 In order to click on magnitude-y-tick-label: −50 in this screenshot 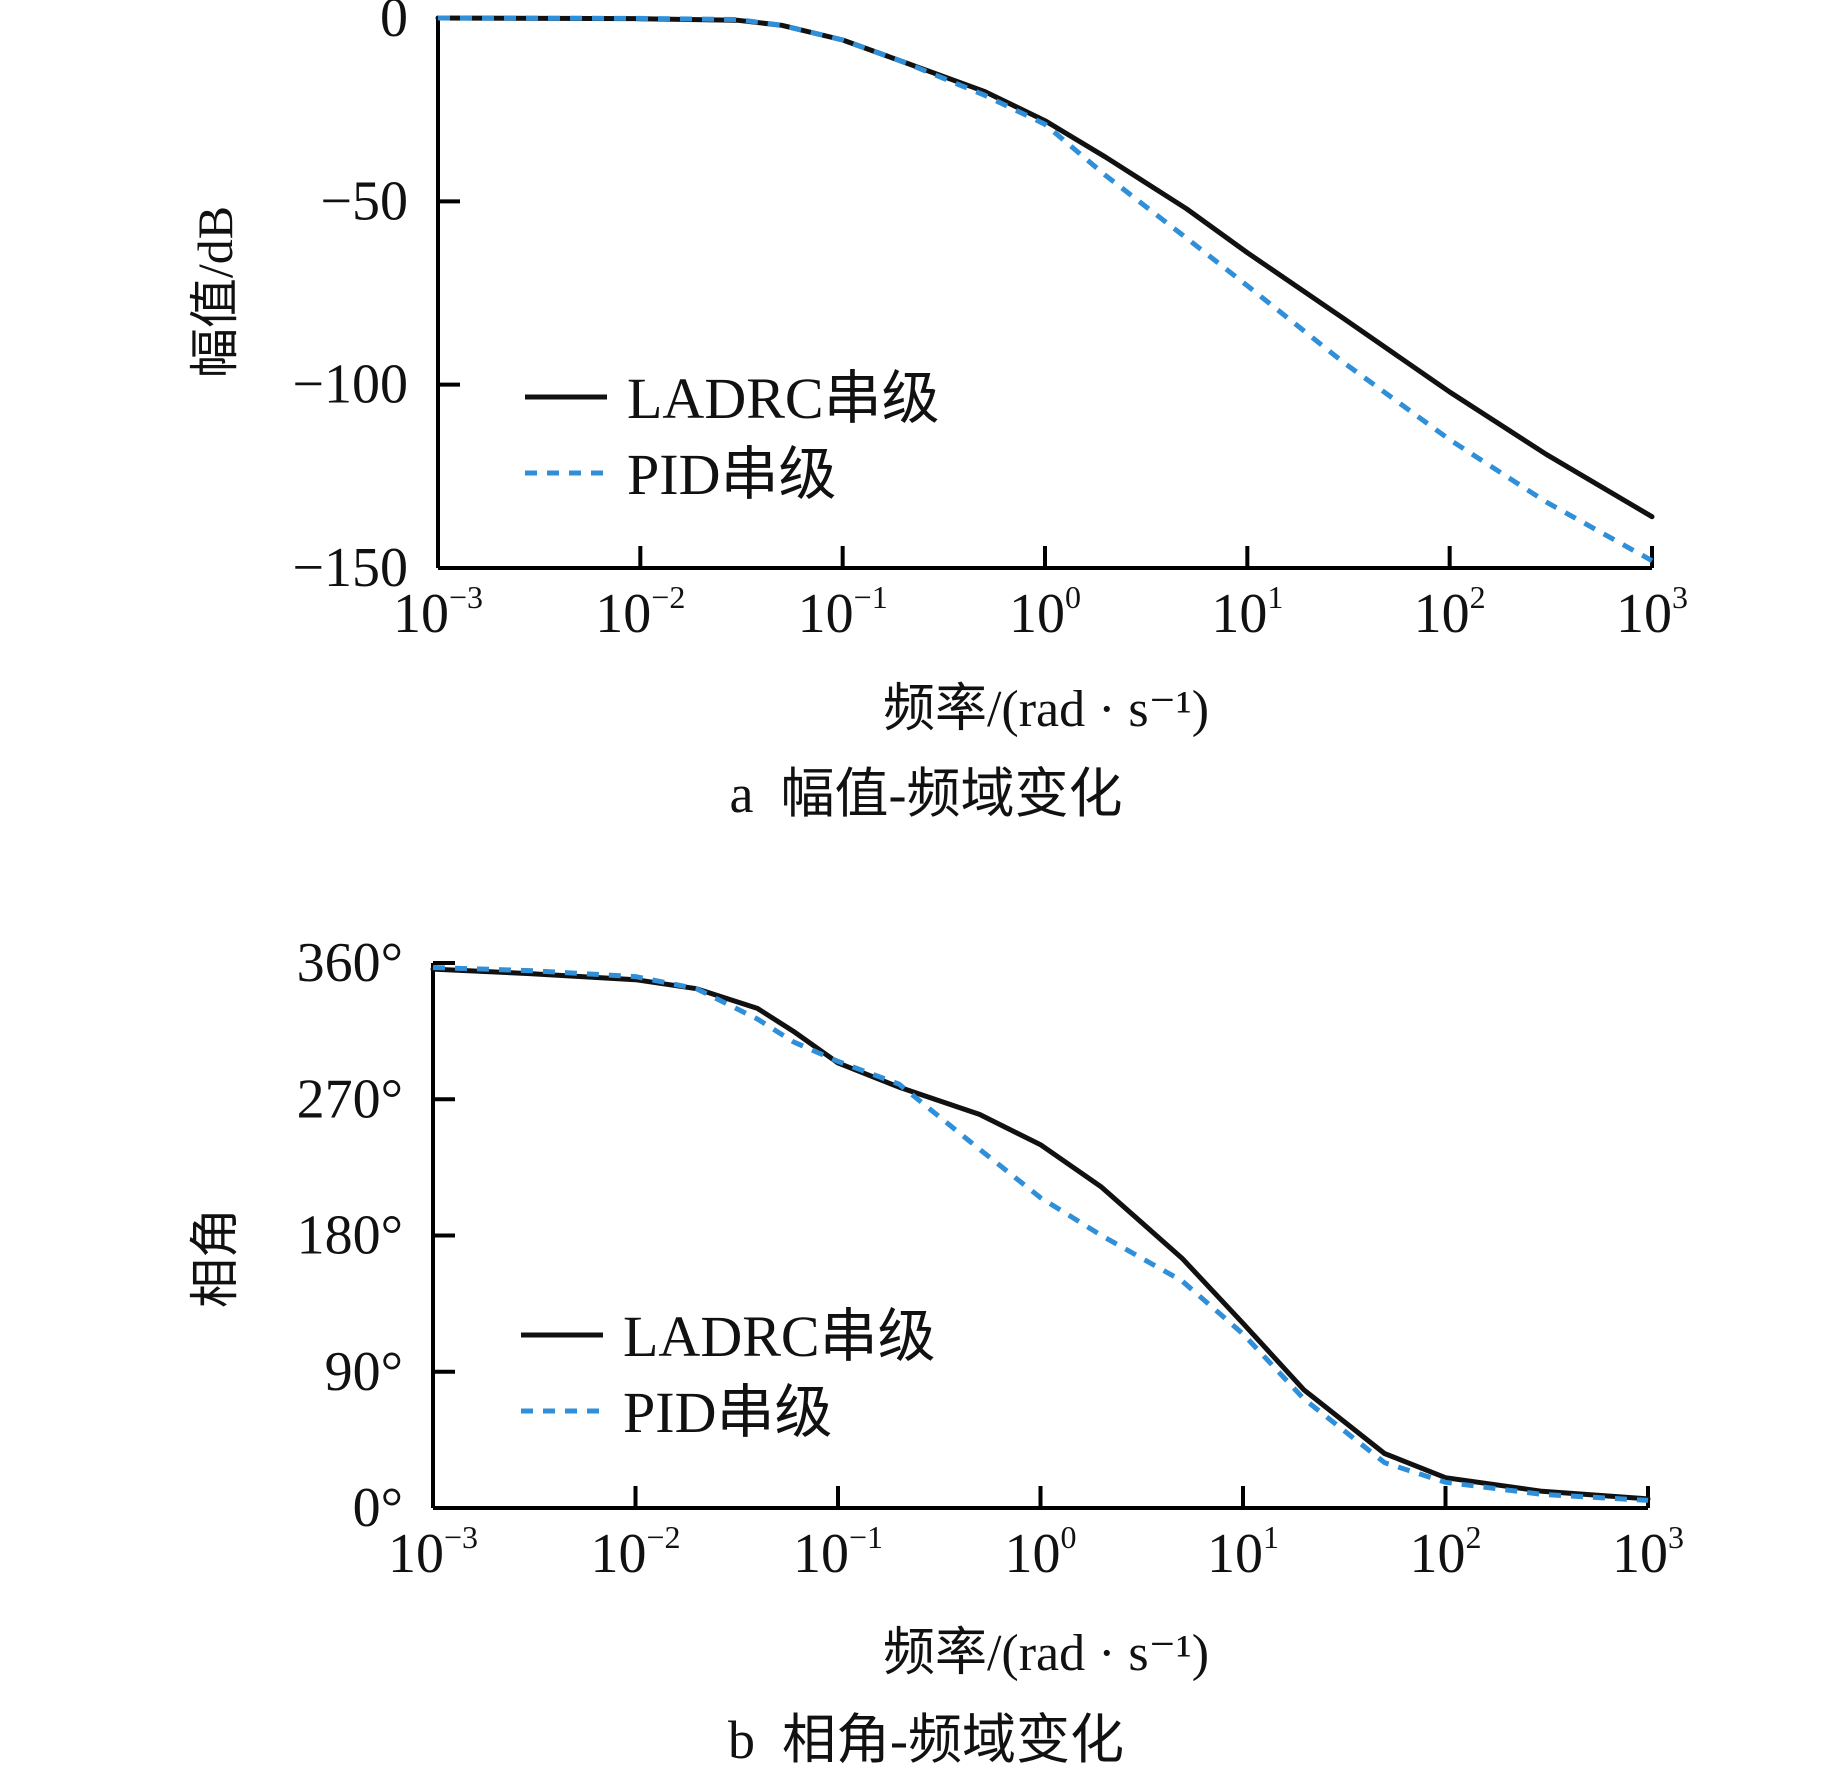, I will do `click(364, 201)`.